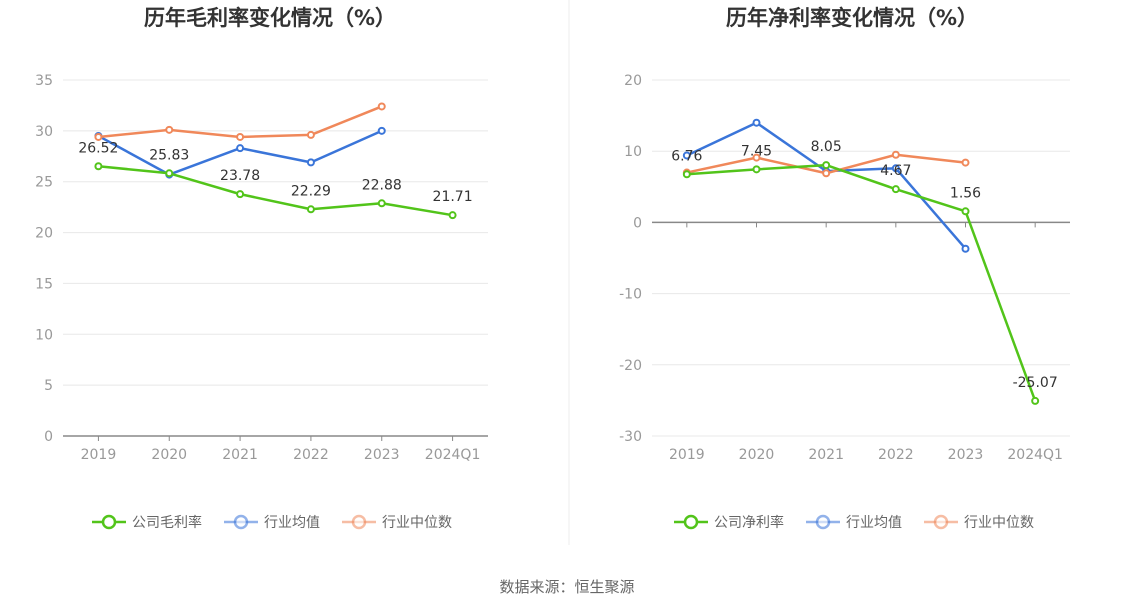 This screenshot has width=1134, height=612. Describe the element at coordinates (44, 183) in the screenshot. I see `y-tick-label: 25` at that location.